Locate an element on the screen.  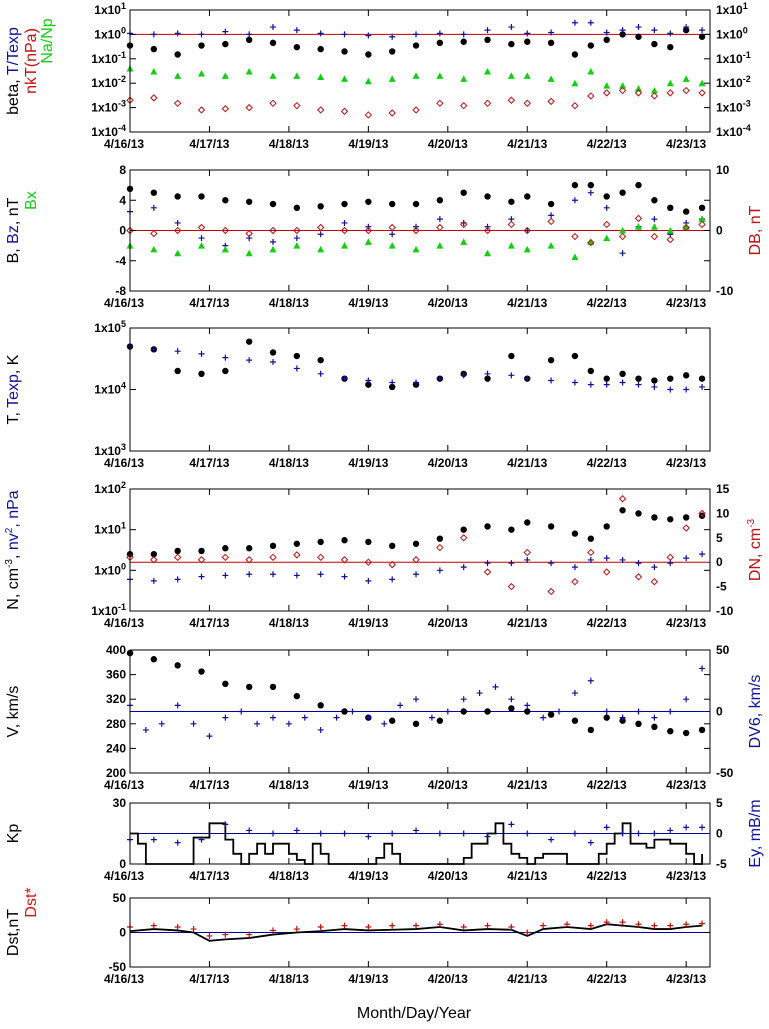
y-axis-label-part: V, km/s is located at coordinates (13, 712).